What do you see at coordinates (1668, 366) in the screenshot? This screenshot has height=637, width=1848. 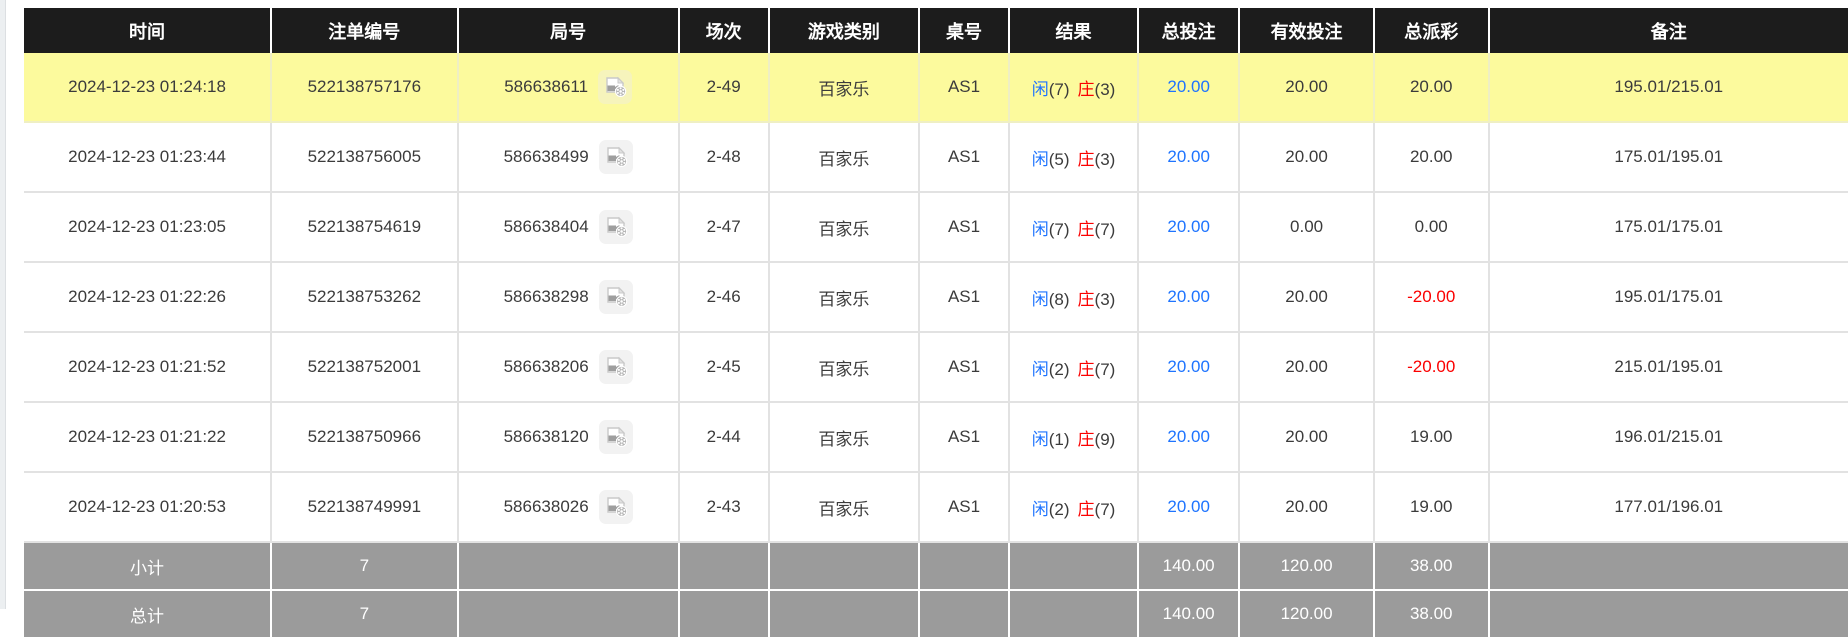 I see `remark-value: 215.01/195.01` at bounding box center [1668, 366].